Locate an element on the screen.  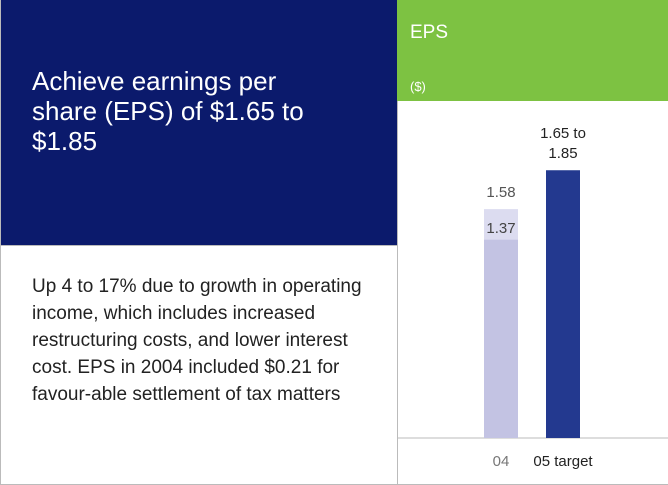
bar-upper-band is located at coordinates (501, 224).